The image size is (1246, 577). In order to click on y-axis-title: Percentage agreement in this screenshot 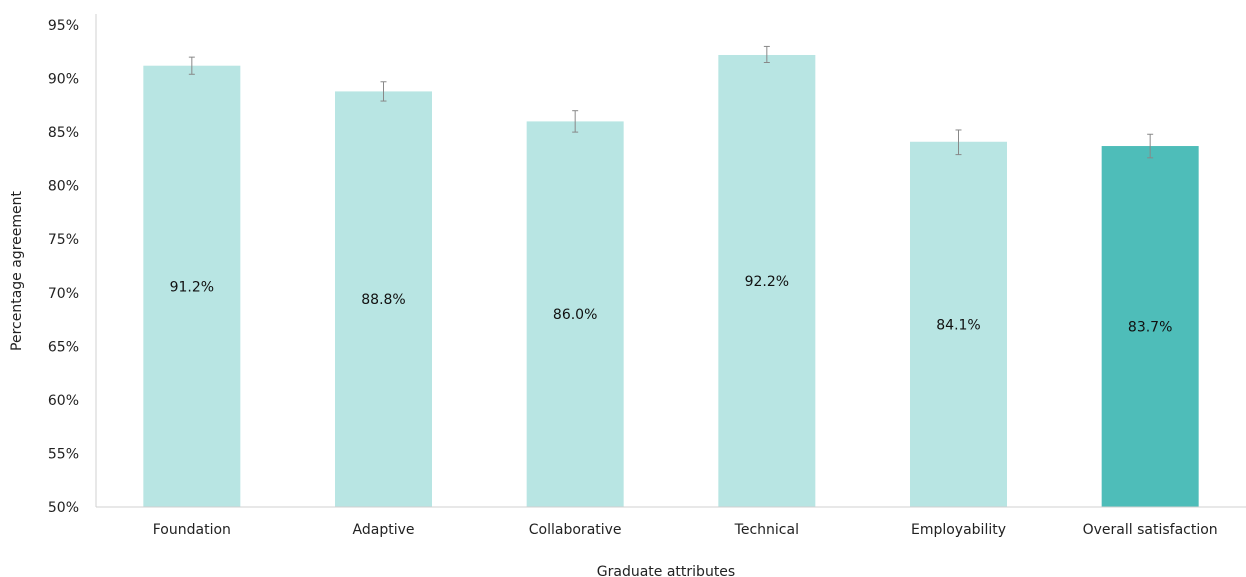, I will do `click(17, 271)`.